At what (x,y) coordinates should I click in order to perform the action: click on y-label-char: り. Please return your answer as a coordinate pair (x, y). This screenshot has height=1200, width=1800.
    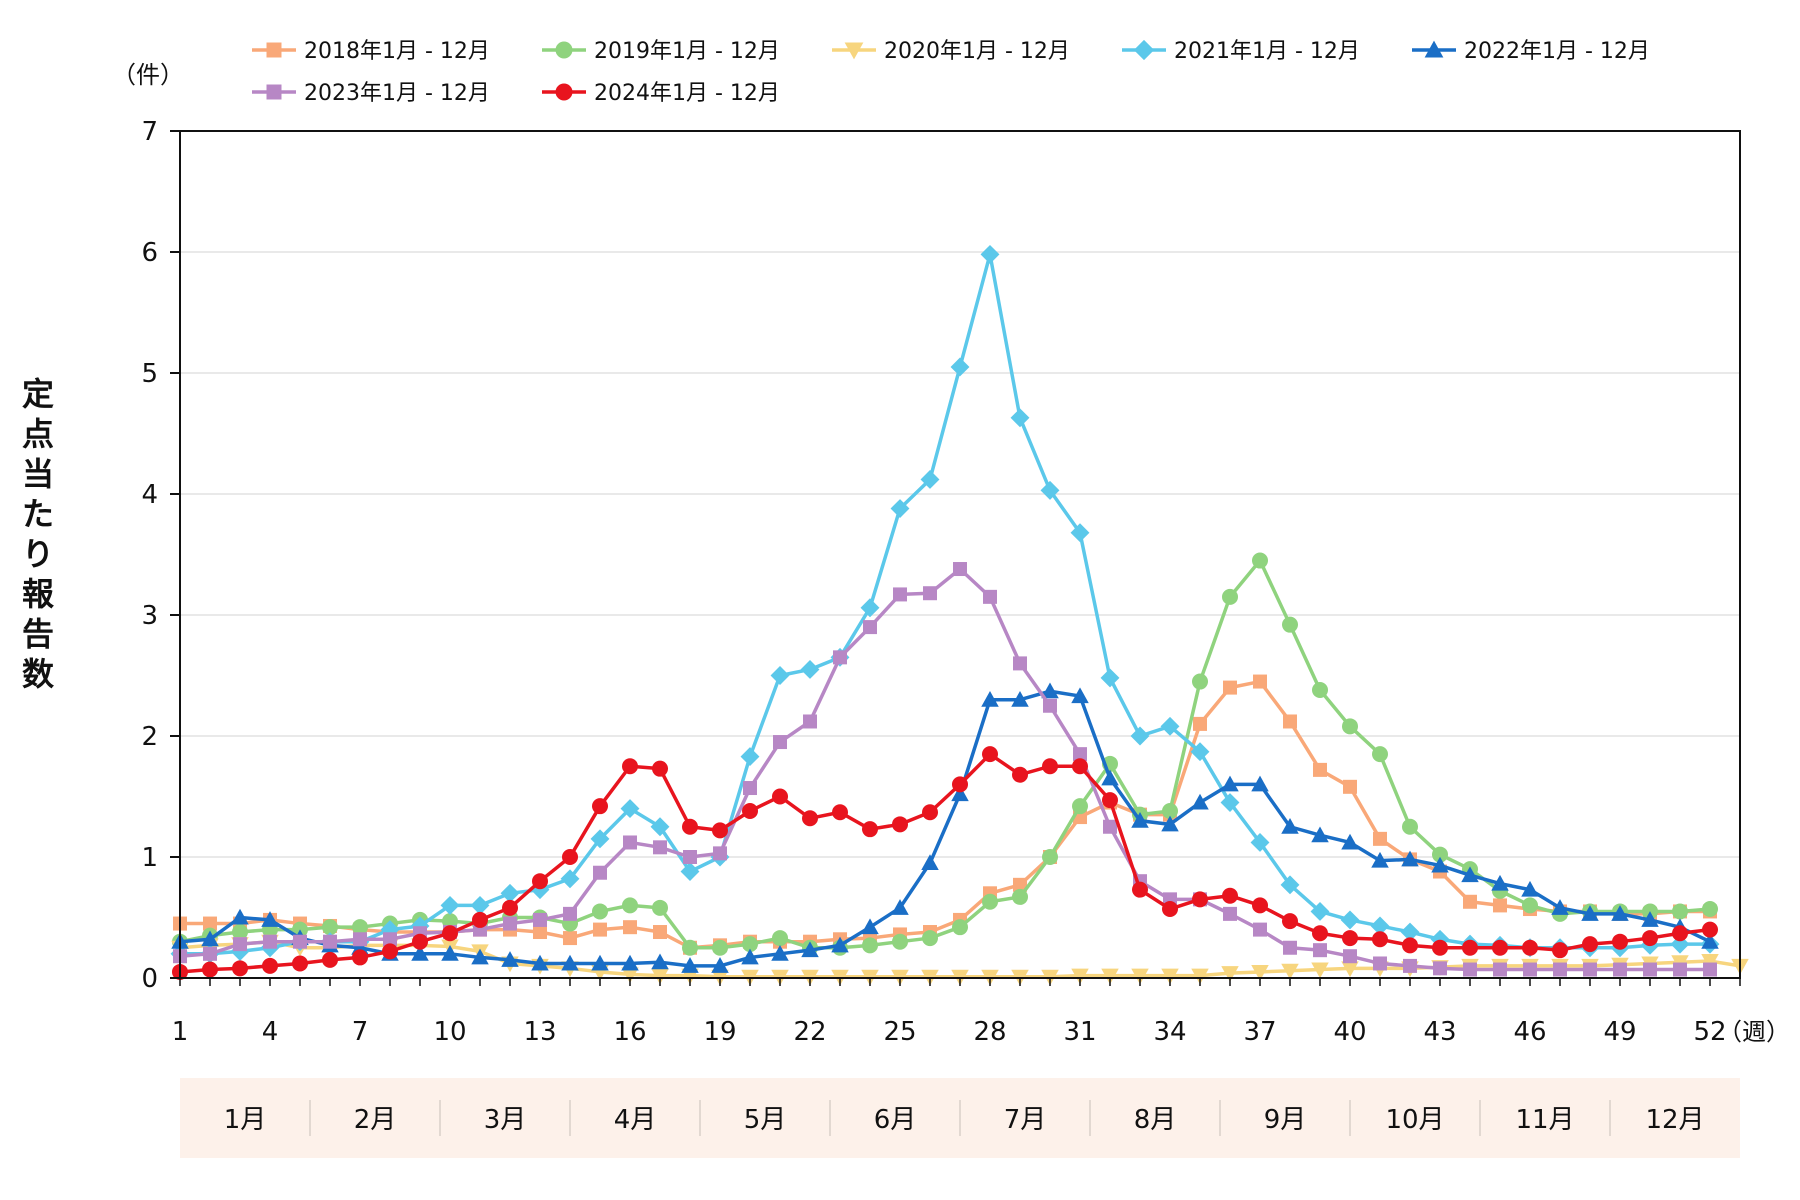
    Looking at the image, I should click on (38, 554).